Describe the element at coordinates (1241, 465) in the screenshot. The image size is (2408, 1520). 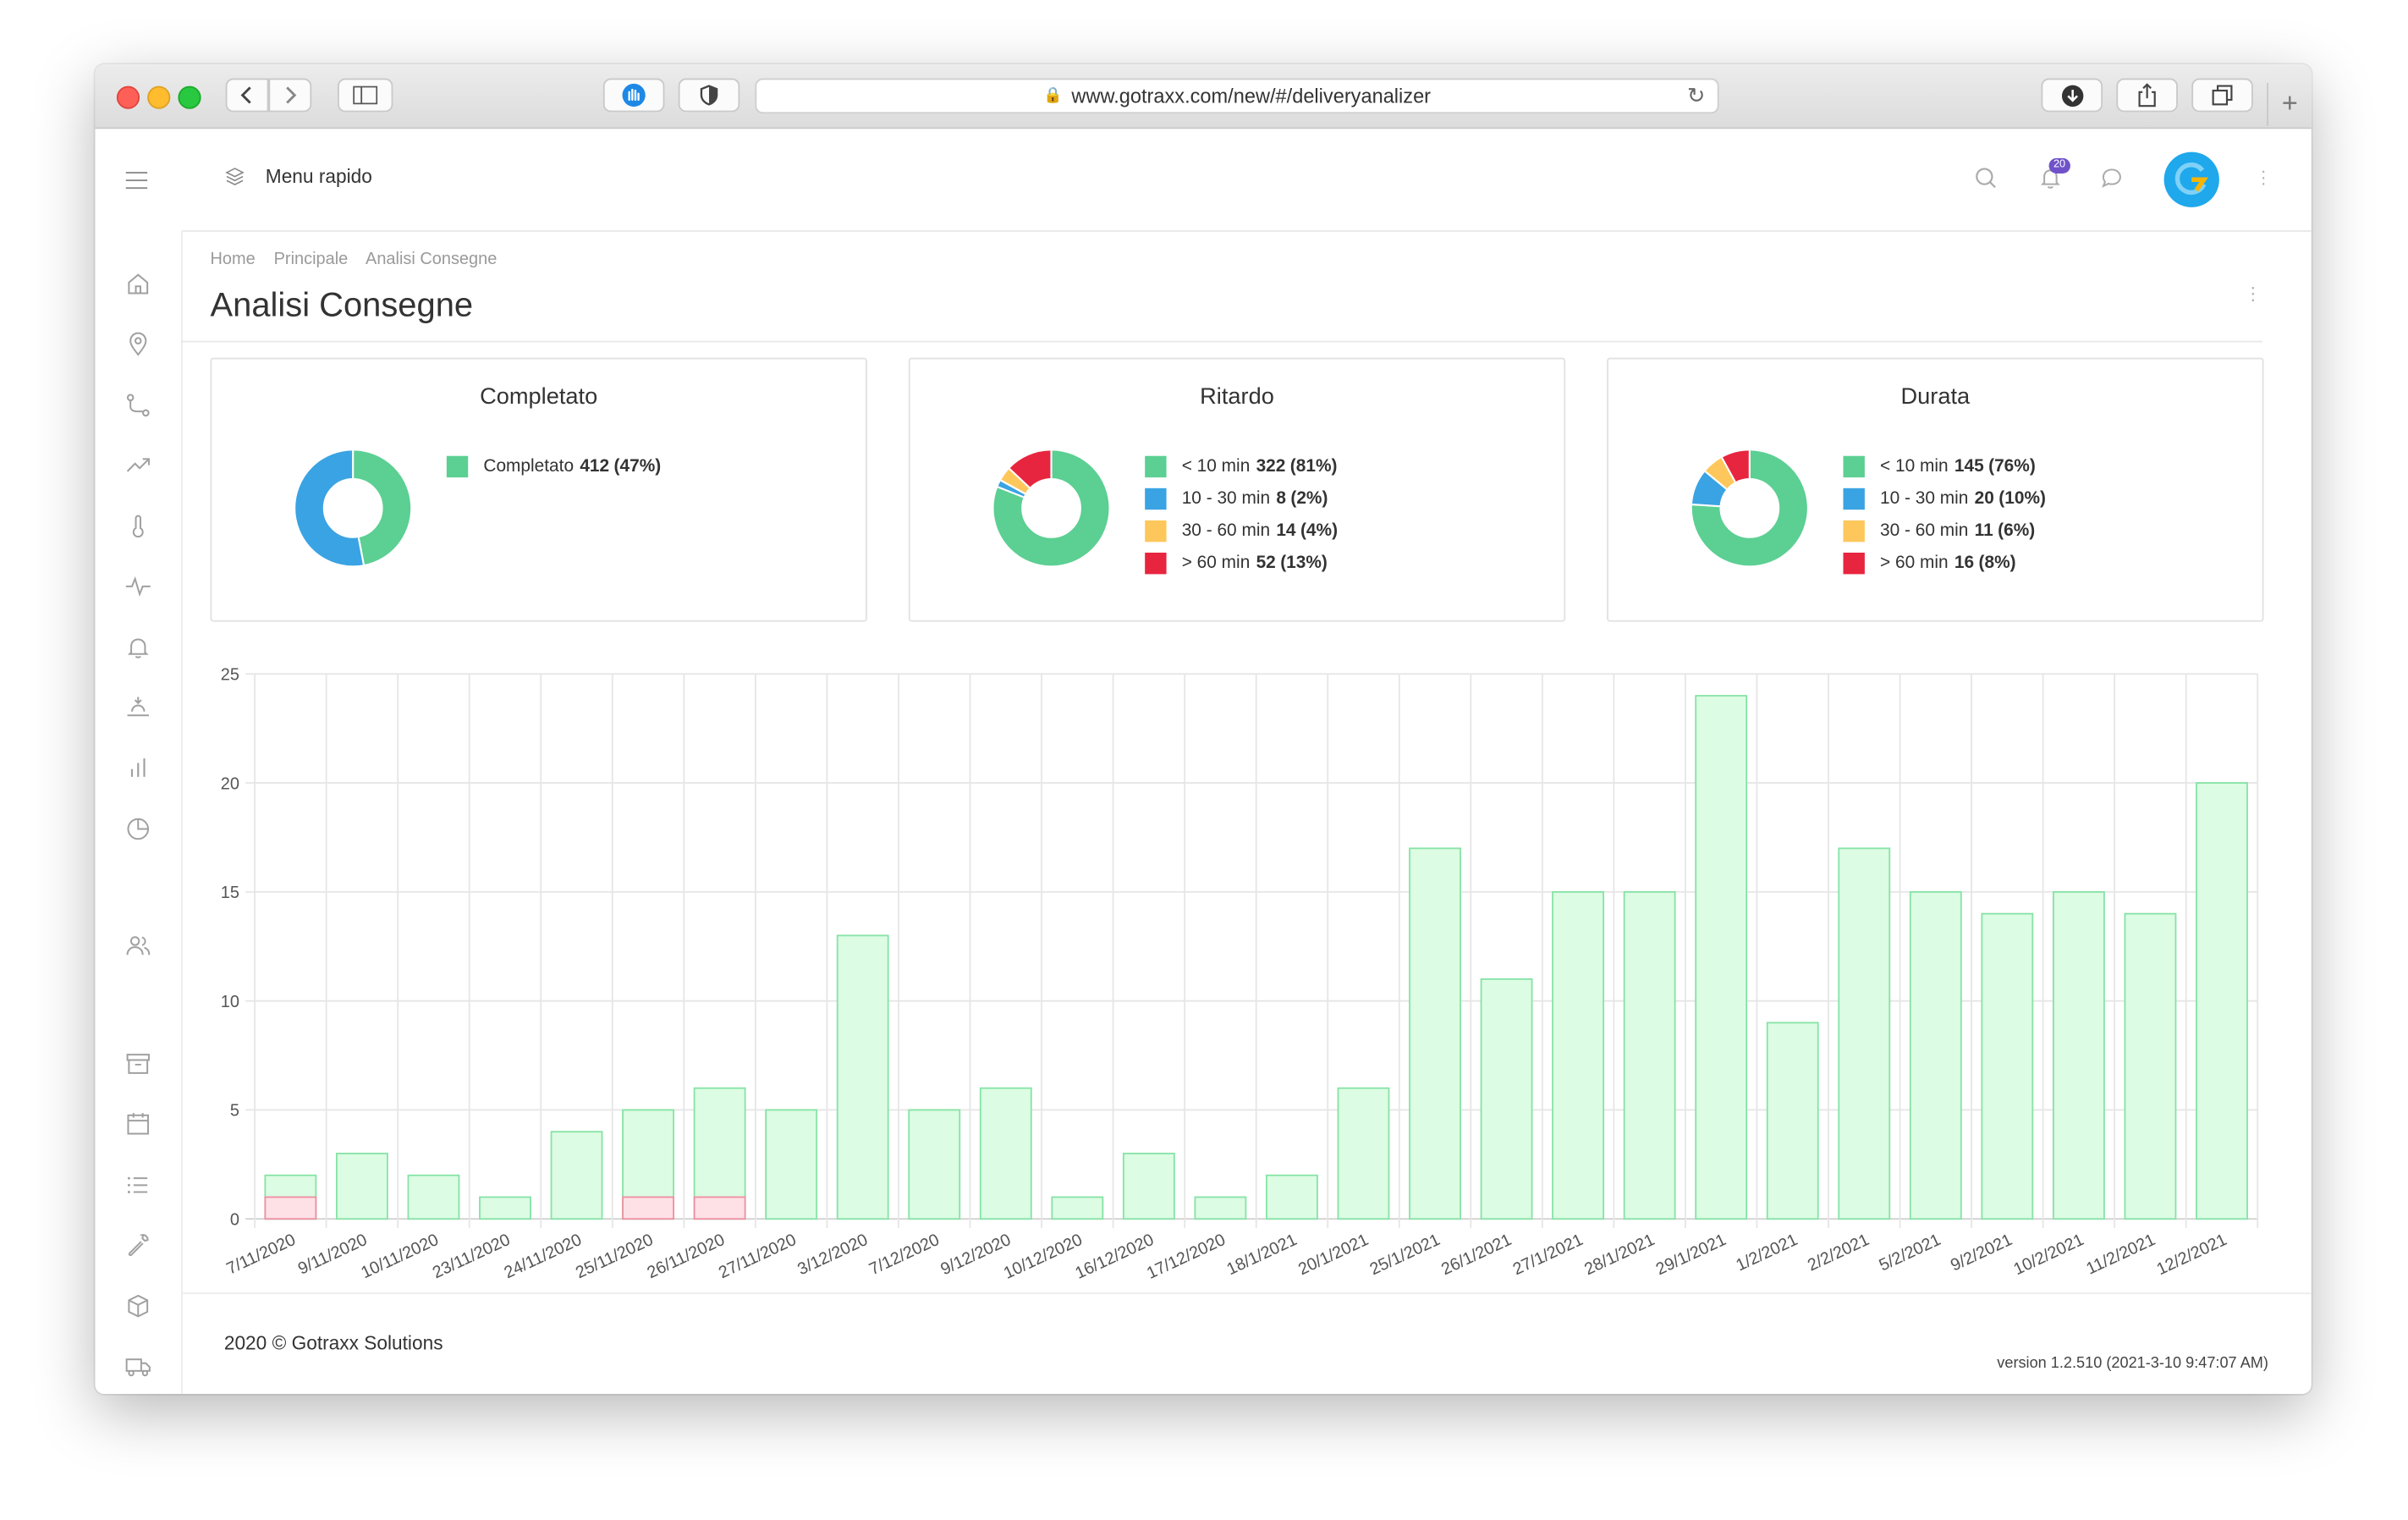
I see `legend-item: < 10 min 322 (81%)` at that location.